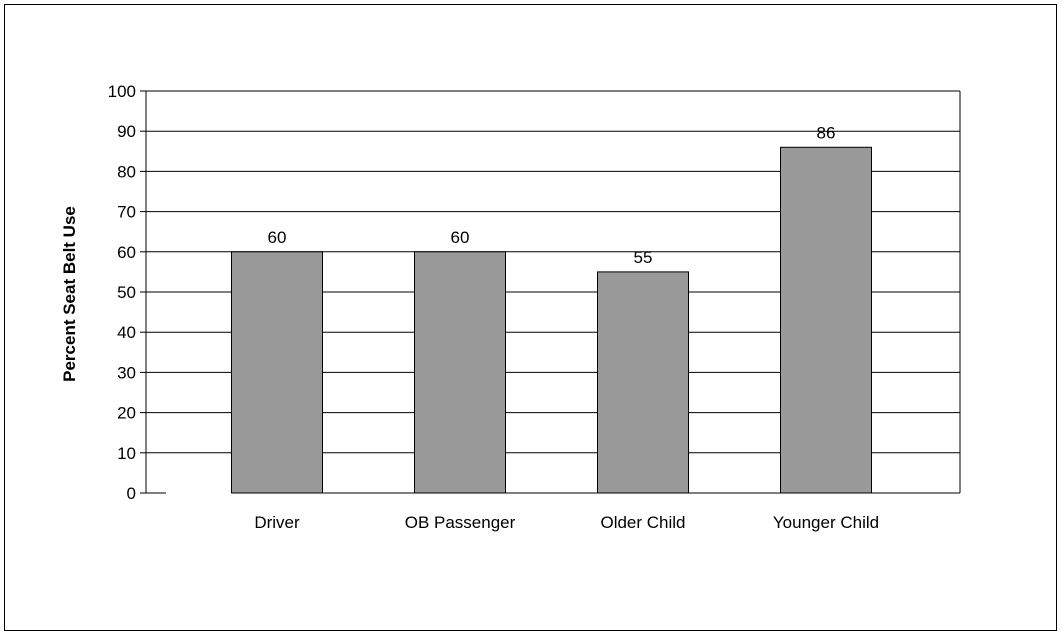 This screenshot has height=636, width=1062. I want to click on x-category-label: Younger Child, so click(826, 522).